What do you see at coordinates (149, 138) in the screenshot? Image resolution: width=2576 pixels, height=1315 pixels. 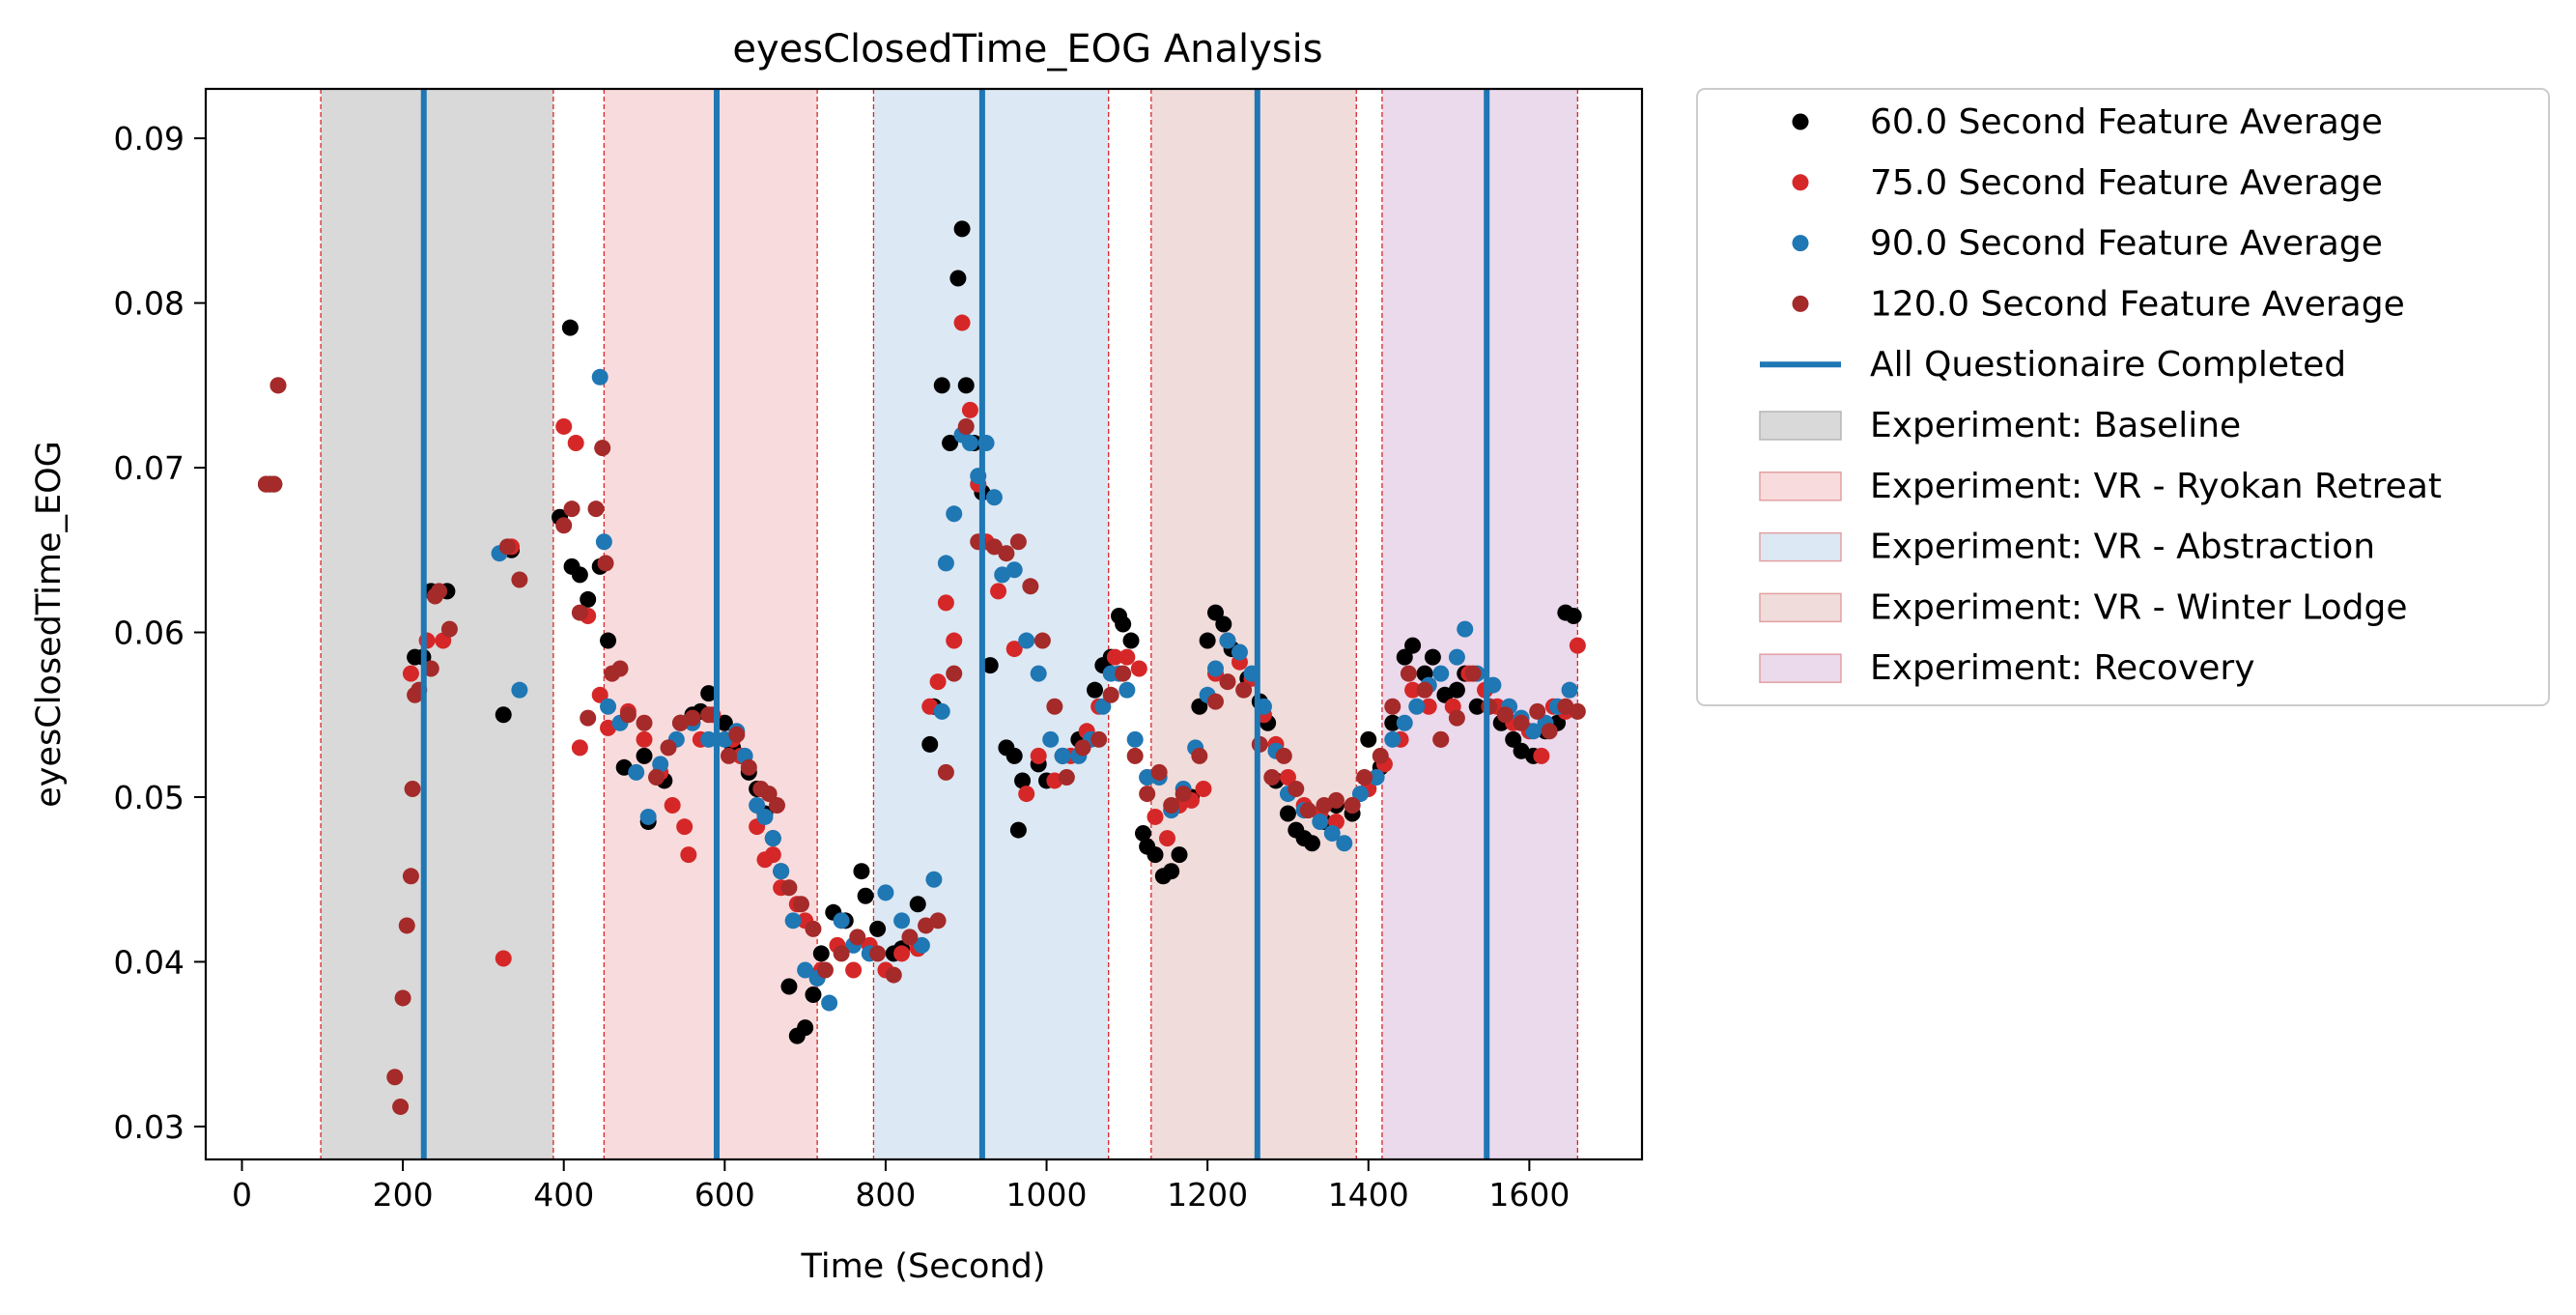 I see `y-tick-label-6: 0.09` at bounding box center [149, 138].